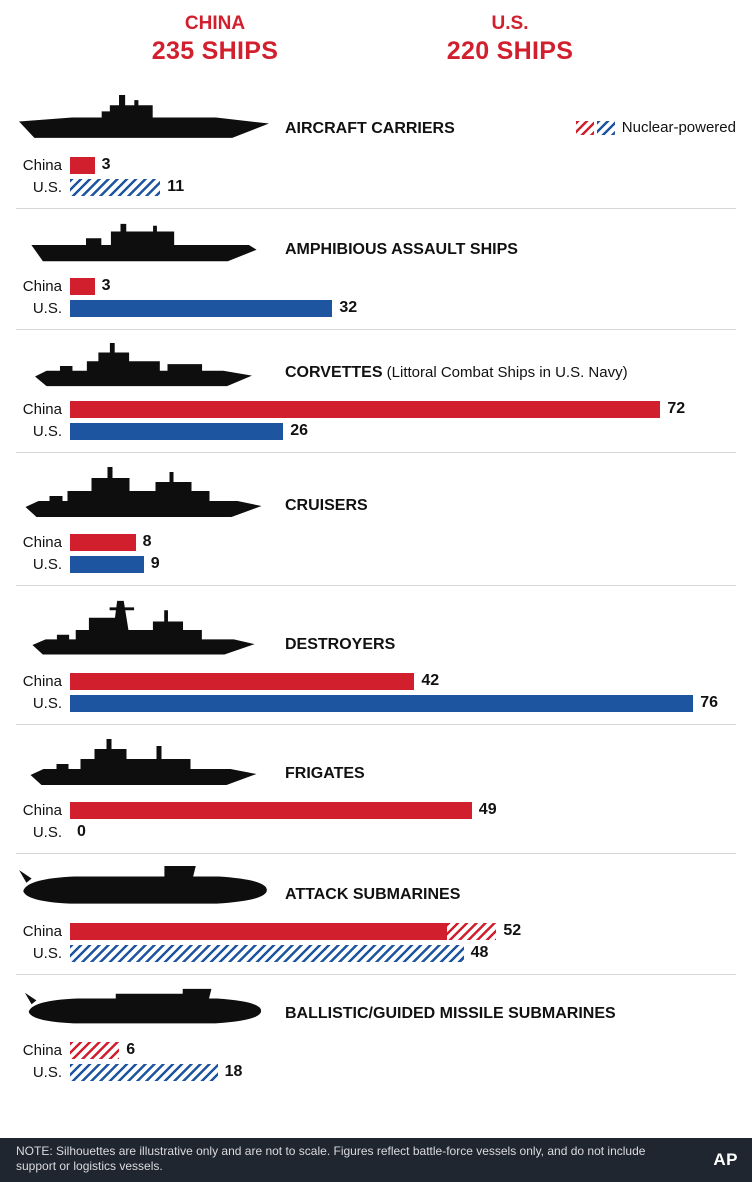 The width and height of the screenshot is (752, 1182). I want to click on bar-china-corvettes, so click(365, 409).